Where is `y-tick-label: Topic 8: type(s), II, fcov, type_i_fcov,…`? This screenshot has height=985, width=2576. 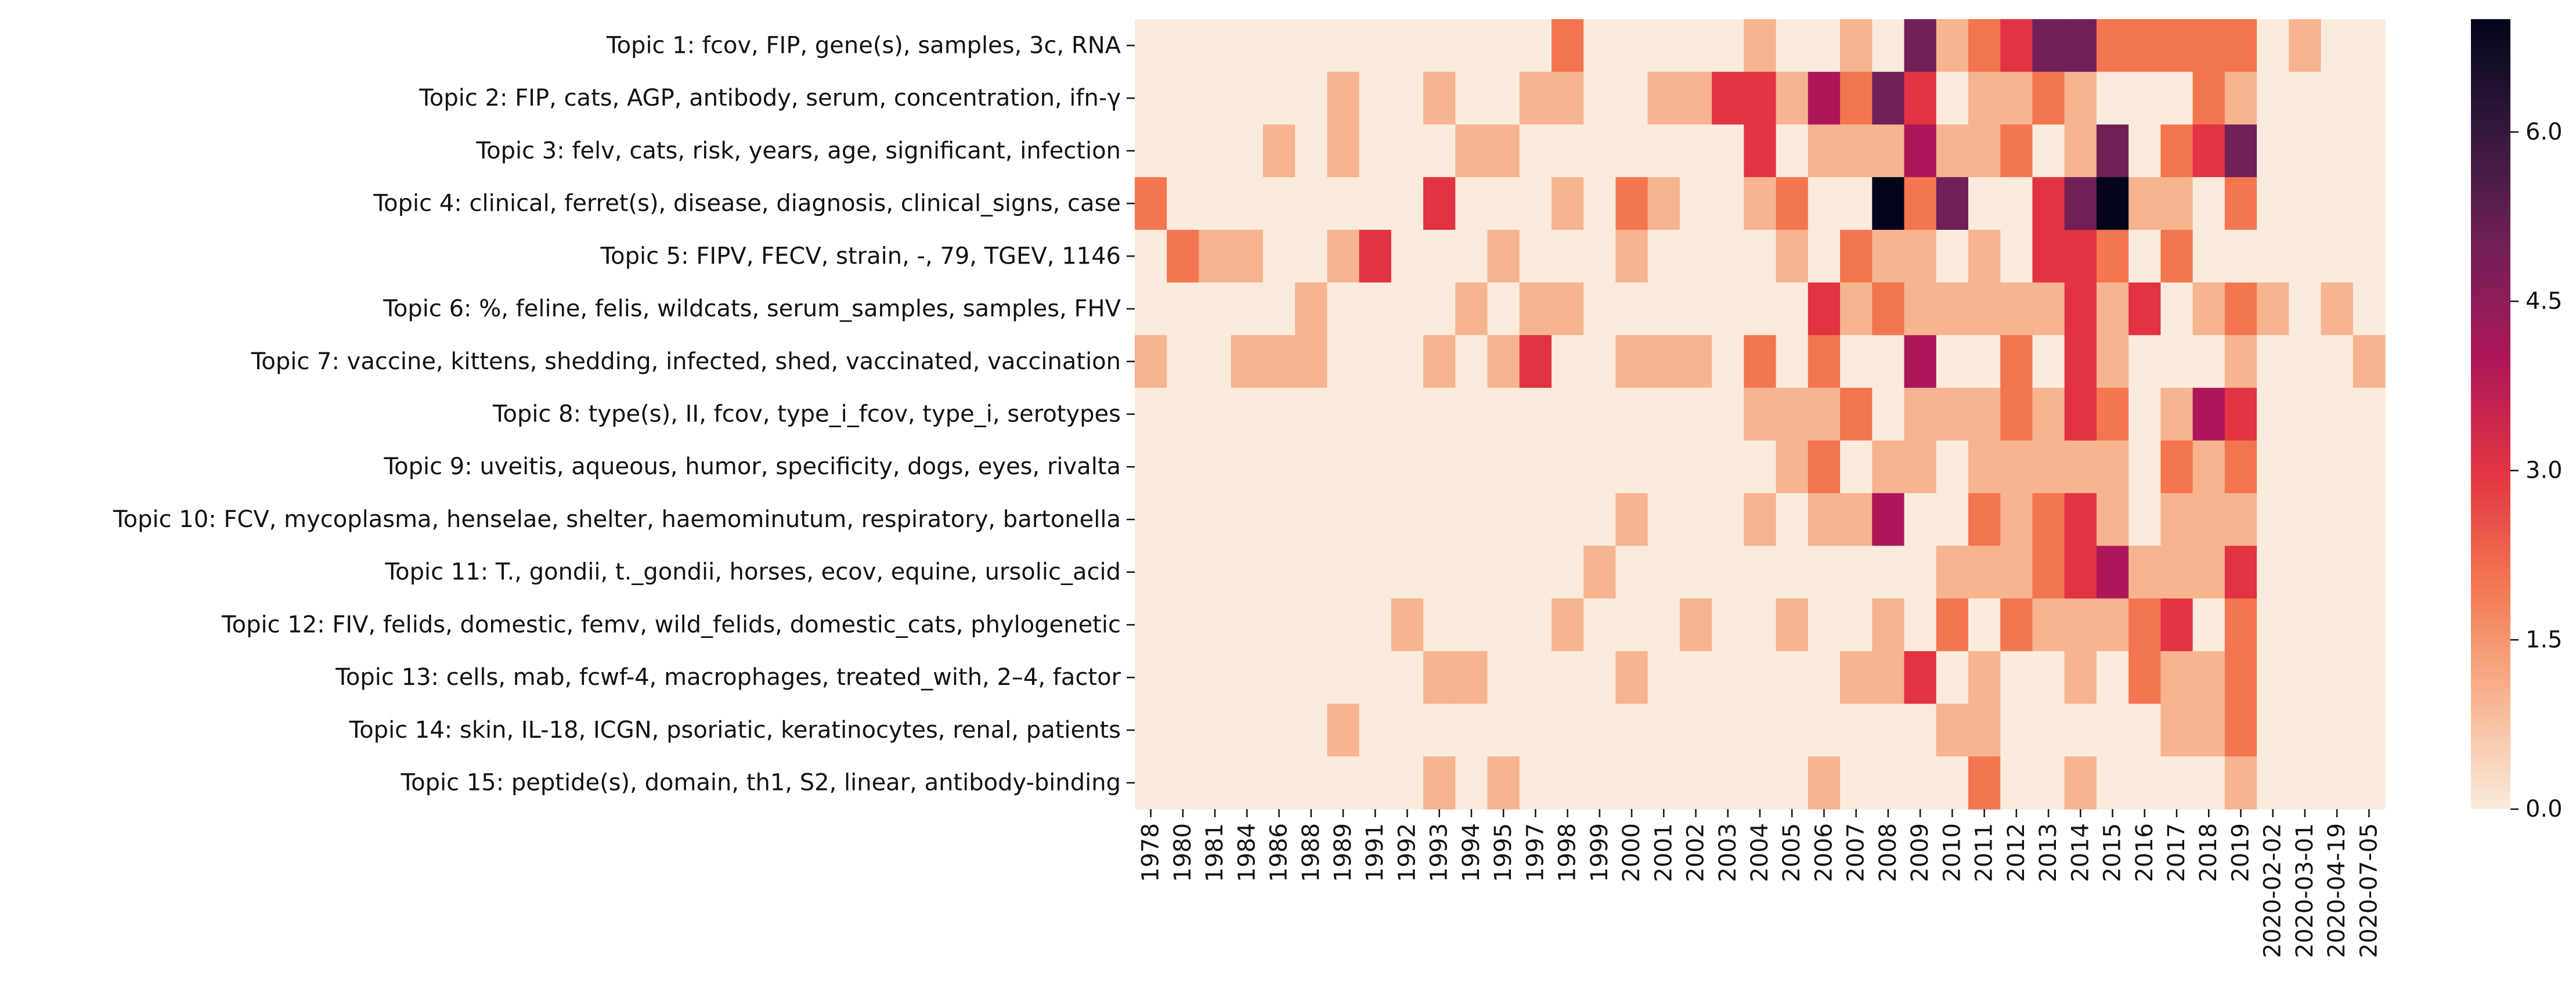
y-tick-label: Topic 8: type(s), II, fcov, type_i_fcov,… is located at coordinates (807, 415).